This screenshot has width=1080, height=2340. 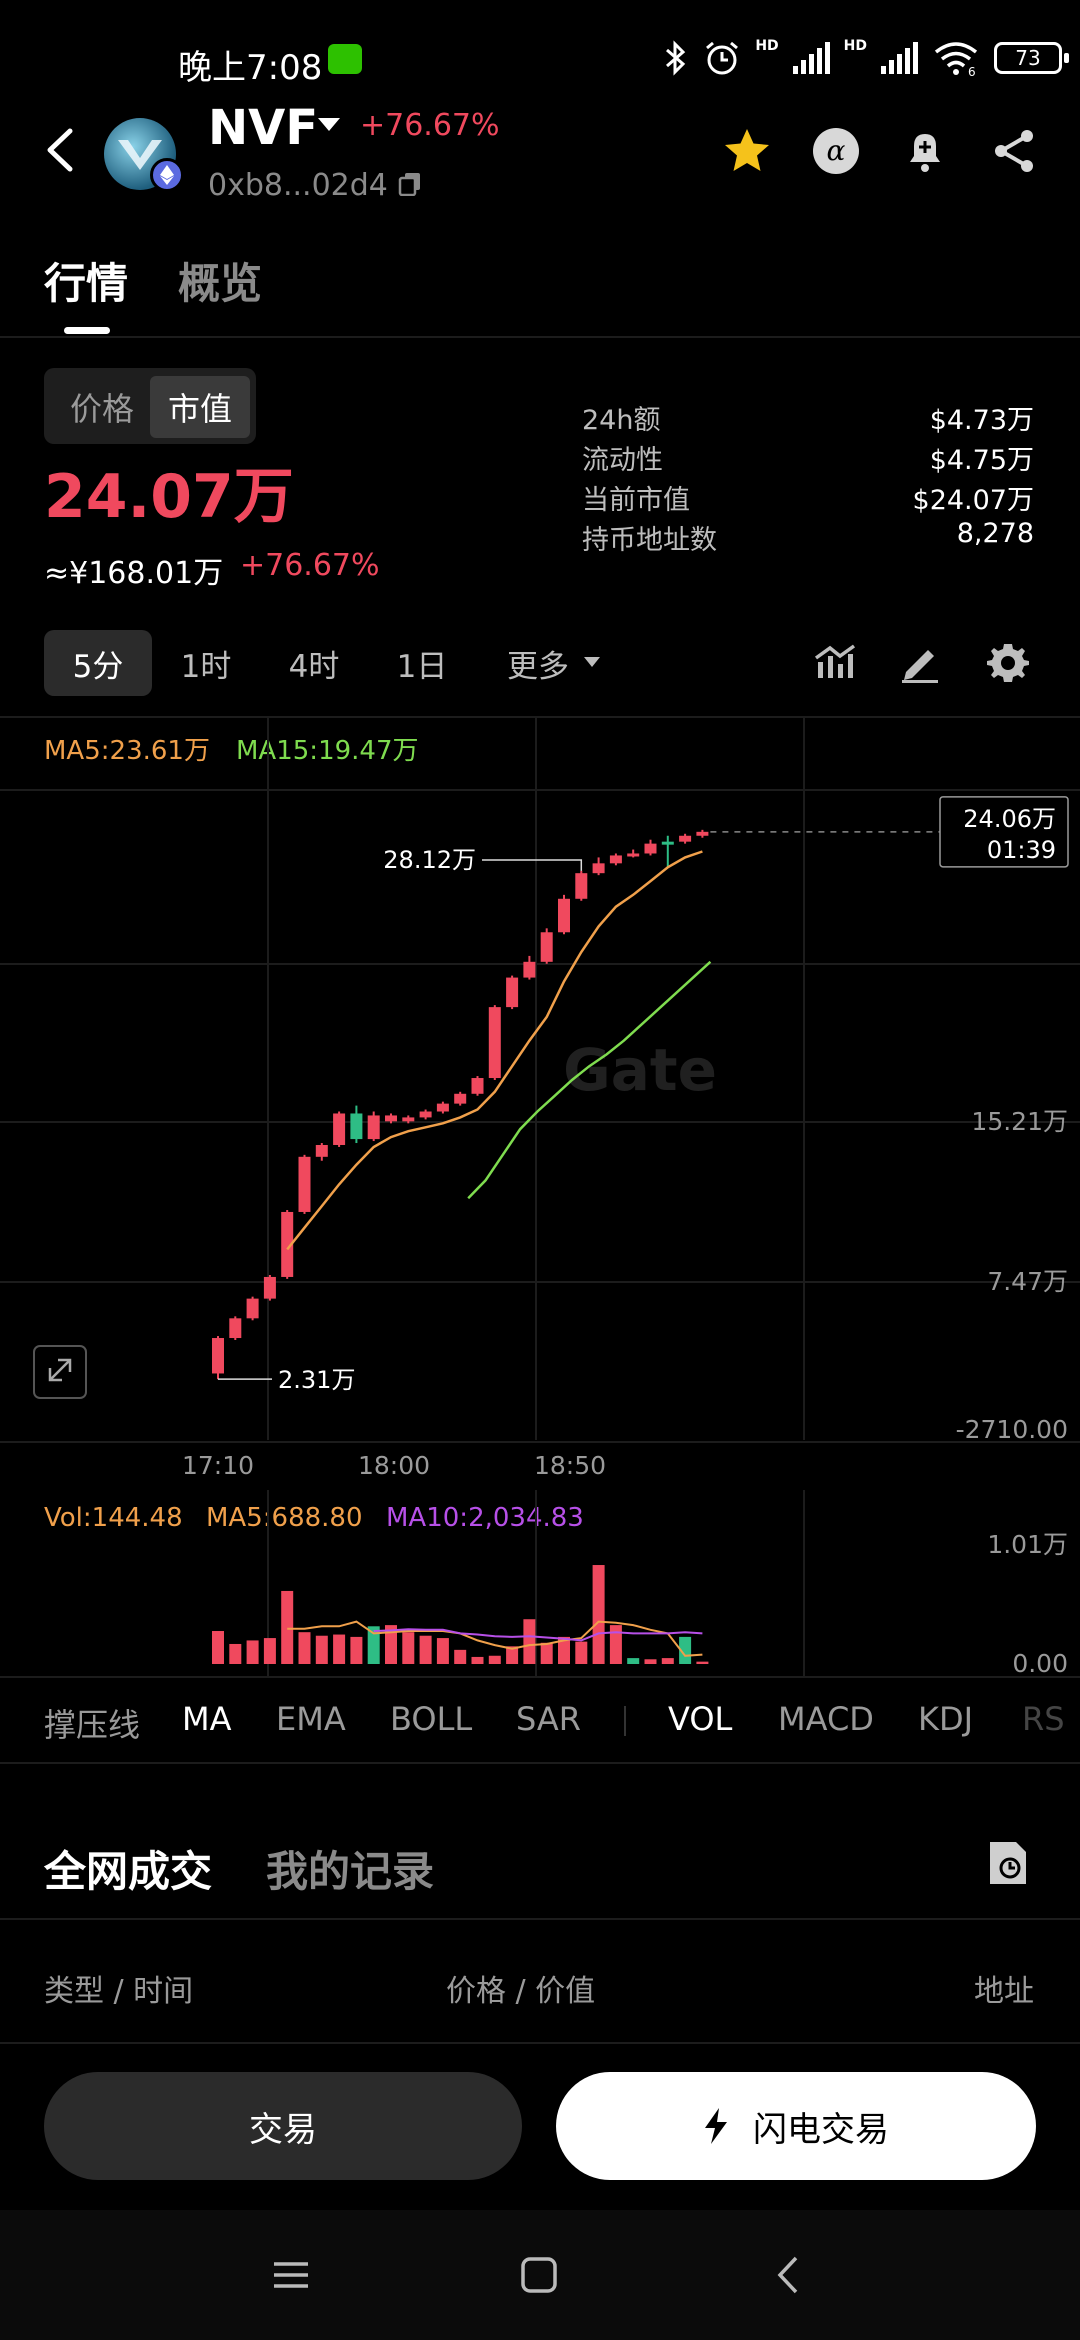 What do you see at coordinates (836, 151) in the screenshot?
I see `alpha-icon: α` at bounding box center [836, 151].